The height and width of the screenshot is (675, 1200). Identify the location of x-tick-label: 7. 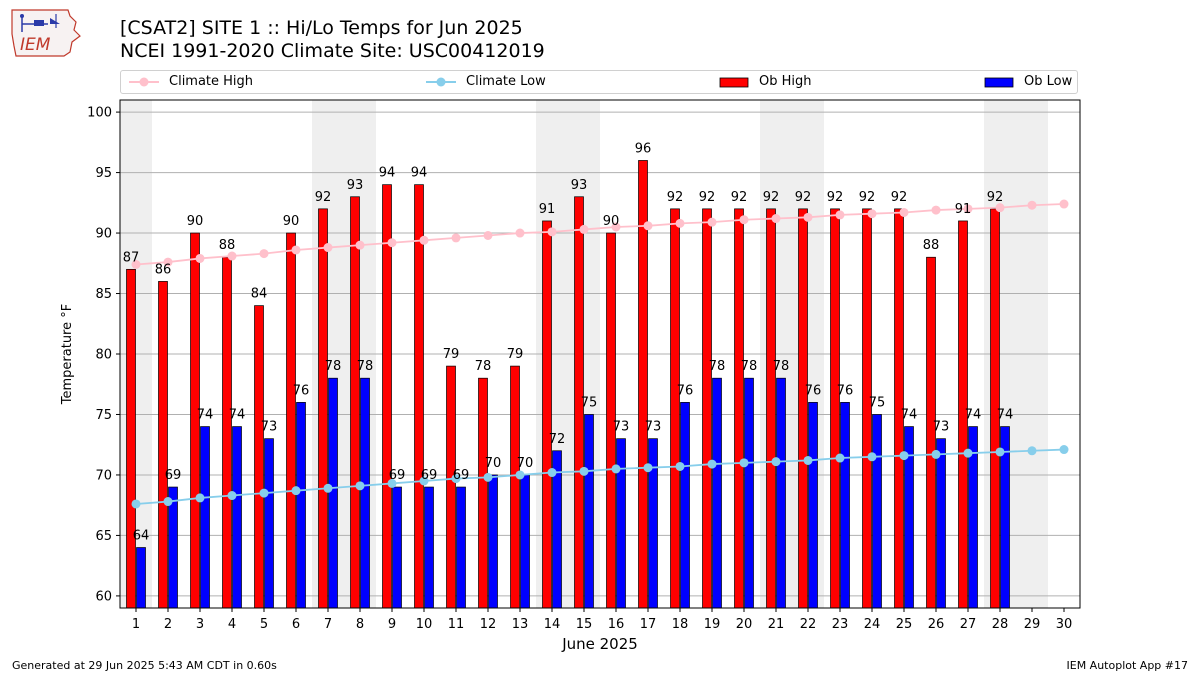
(328, 624).